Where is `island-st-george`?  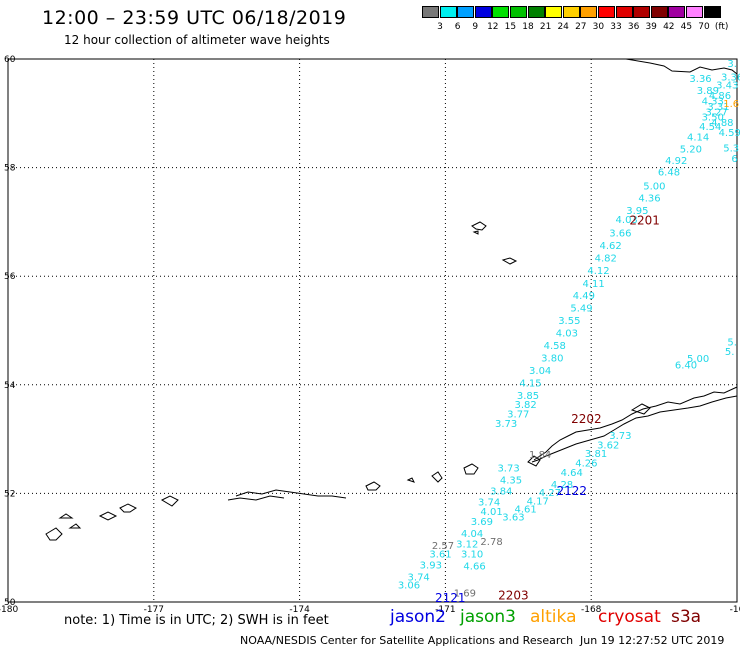
island-st-george is located at coordinates (509, 261).